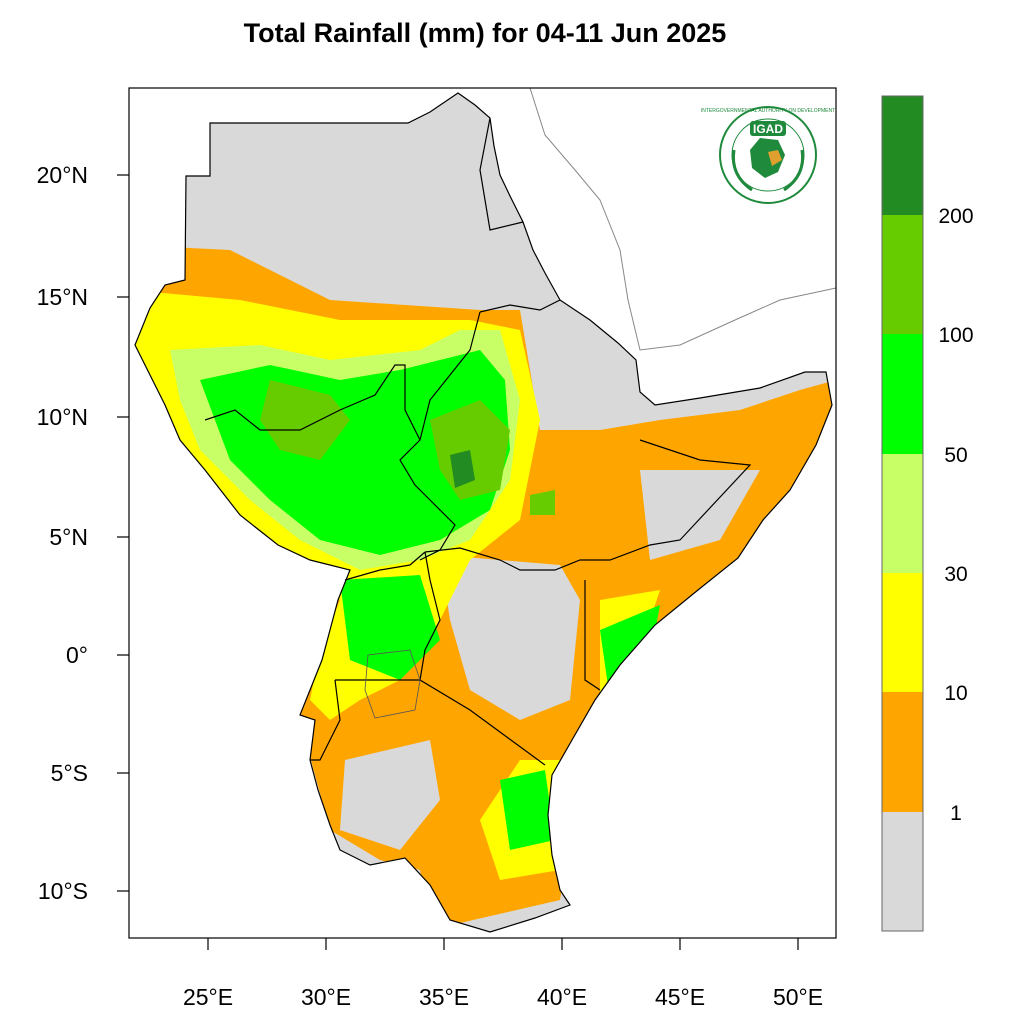  Describe the element at coordinates (444, 997) in the screenshot. I see `lon-tick-label: 35°E` at that location.